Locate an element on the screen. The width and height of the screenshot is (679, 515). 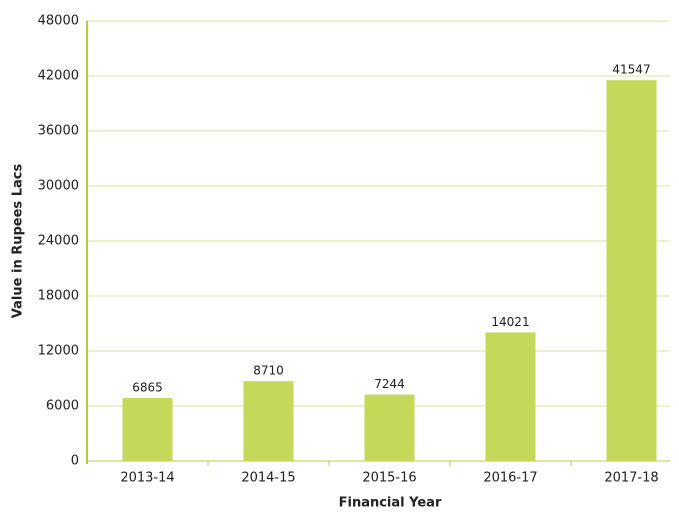
y-tick-label: 36000 is located at coordinates (58, 131).